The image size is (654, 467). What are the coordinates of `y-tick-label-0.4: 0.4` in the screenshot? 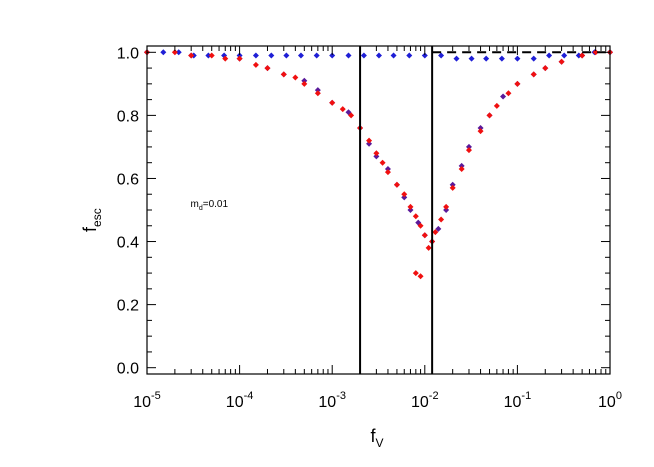 It's located at (128, 243).